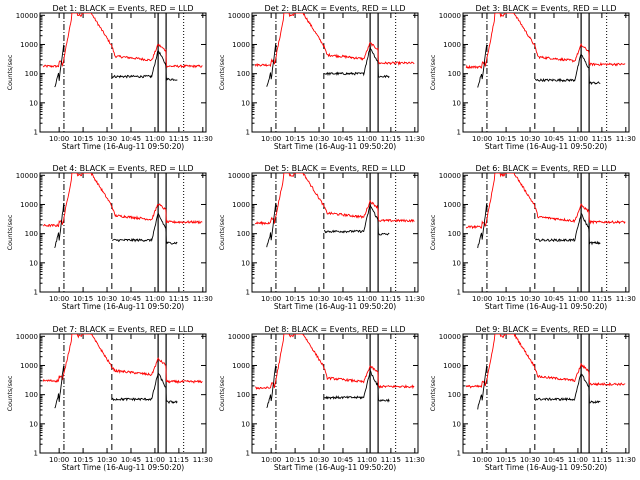 The image size is (640, 480). I want to click on panel-title: Det 7: BLACK = Events, RED = LLD, so click(123, 329).